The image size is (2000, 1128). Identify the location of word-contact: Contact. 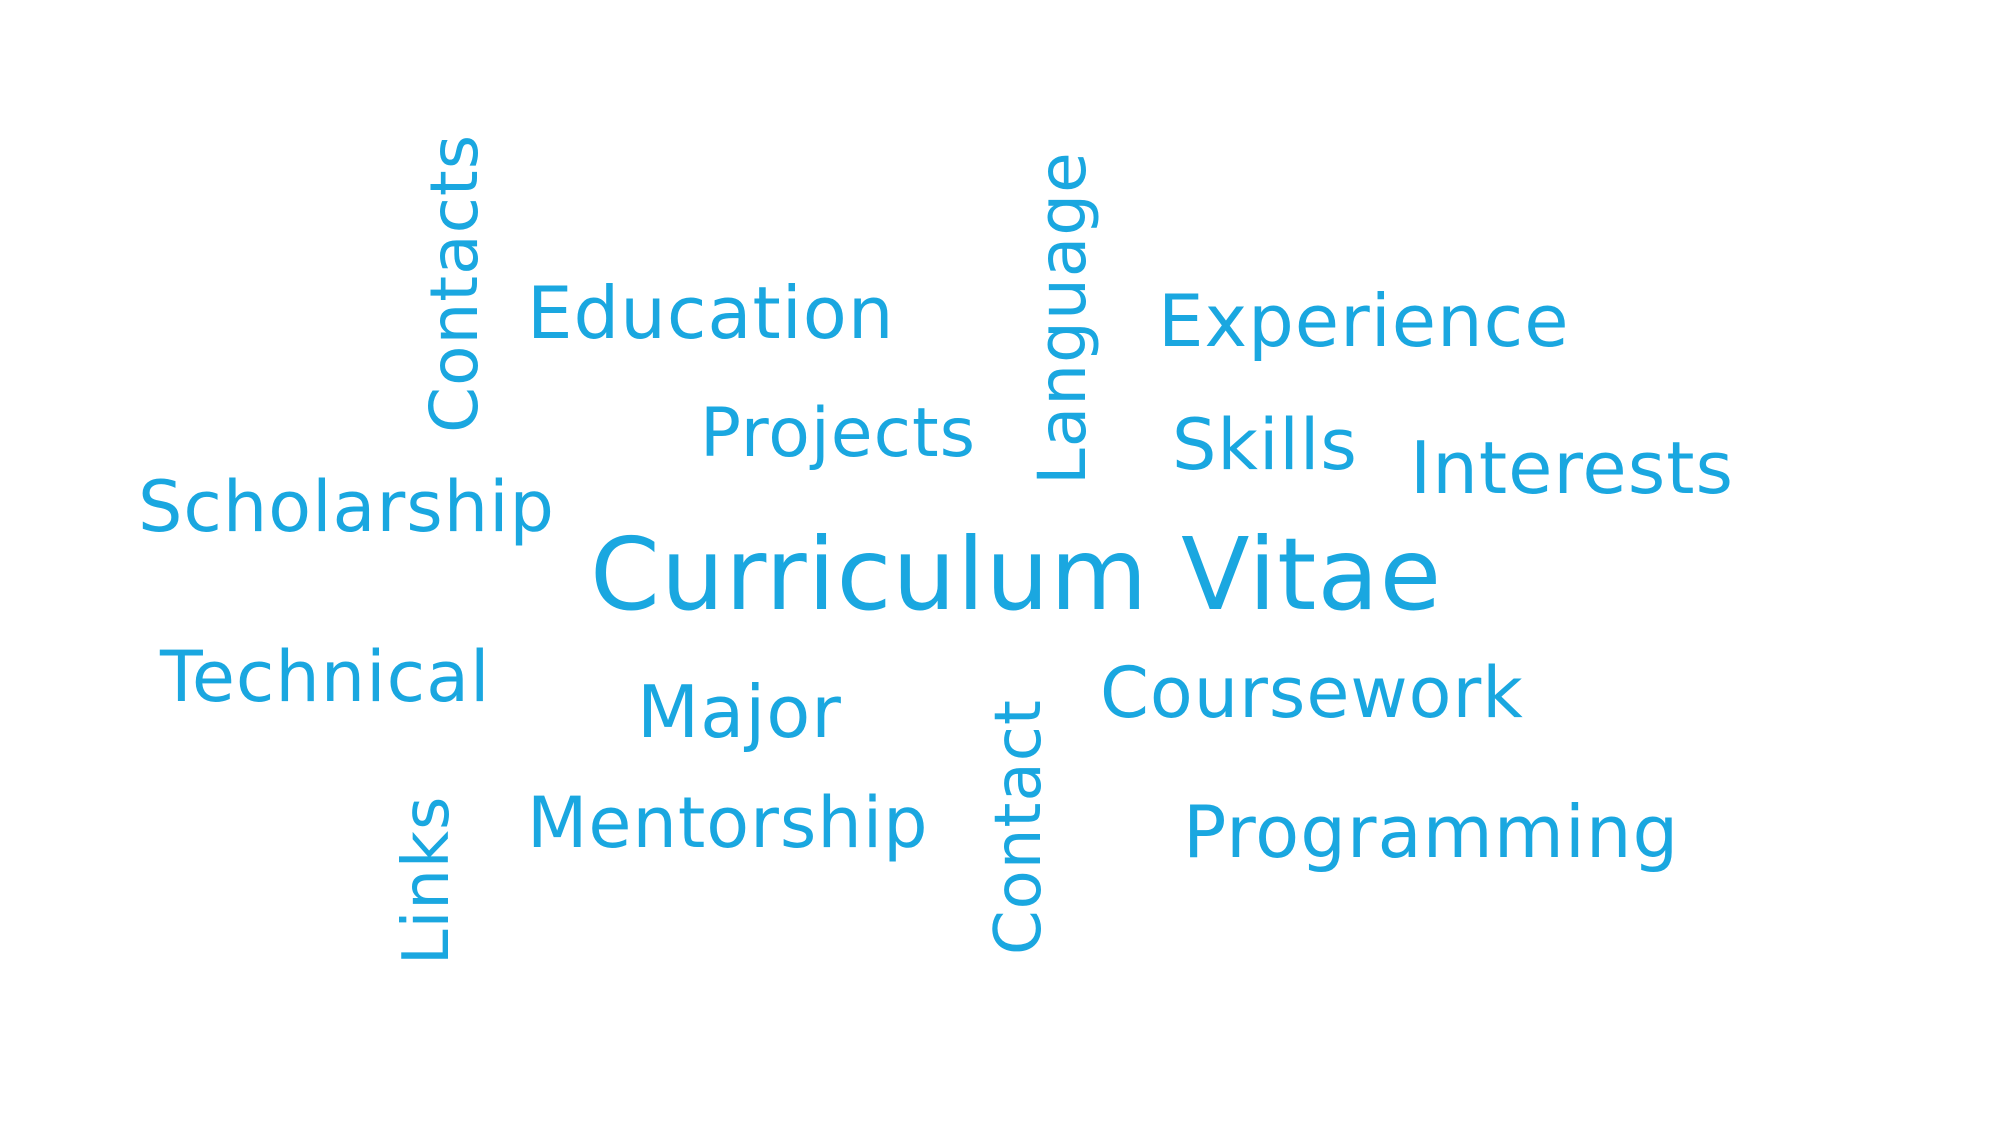
(1019, 827).